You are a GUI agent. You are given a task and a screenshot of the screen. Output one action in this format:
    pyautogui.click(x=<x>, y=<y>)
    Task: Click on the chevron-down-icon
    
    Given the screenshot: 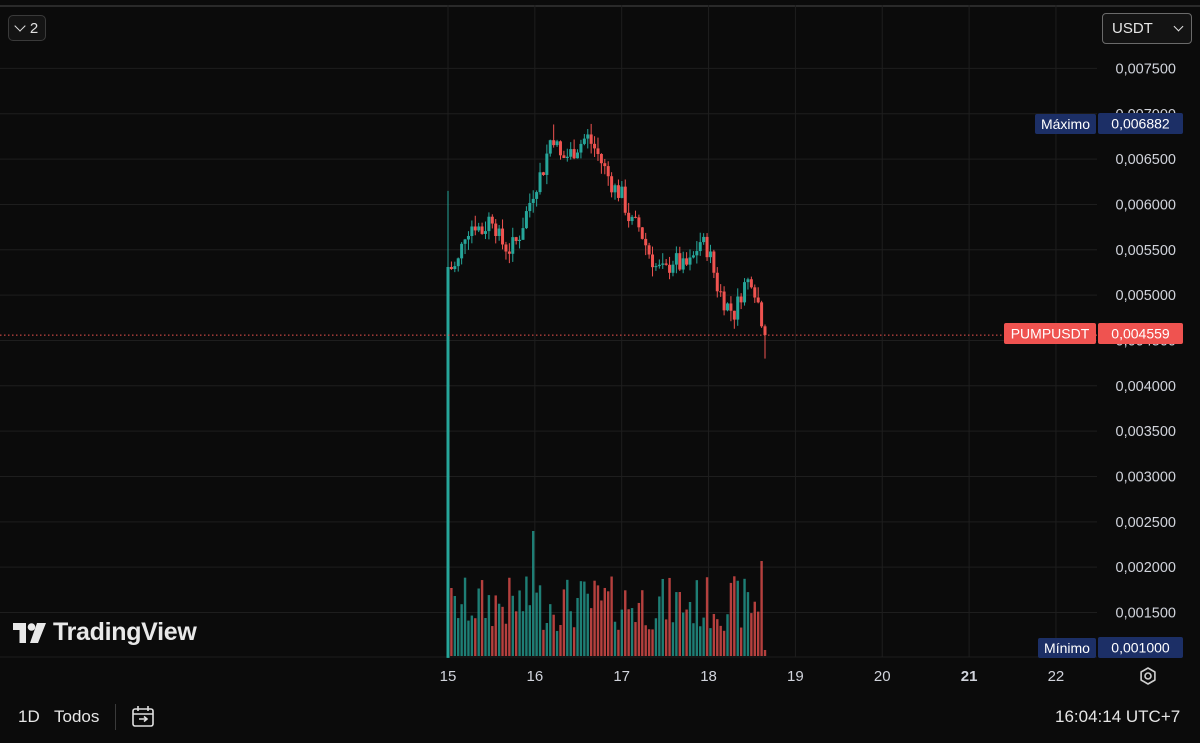 What is the action you would take?
    pyautogui.click(x=1178, y=26)
    